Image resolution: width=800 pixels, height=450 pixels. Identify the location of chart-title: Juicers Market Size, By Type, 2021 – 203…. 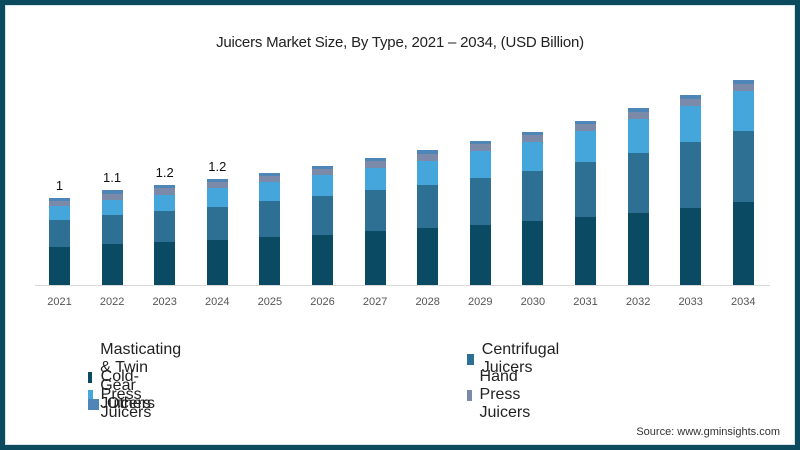
(400, 42).